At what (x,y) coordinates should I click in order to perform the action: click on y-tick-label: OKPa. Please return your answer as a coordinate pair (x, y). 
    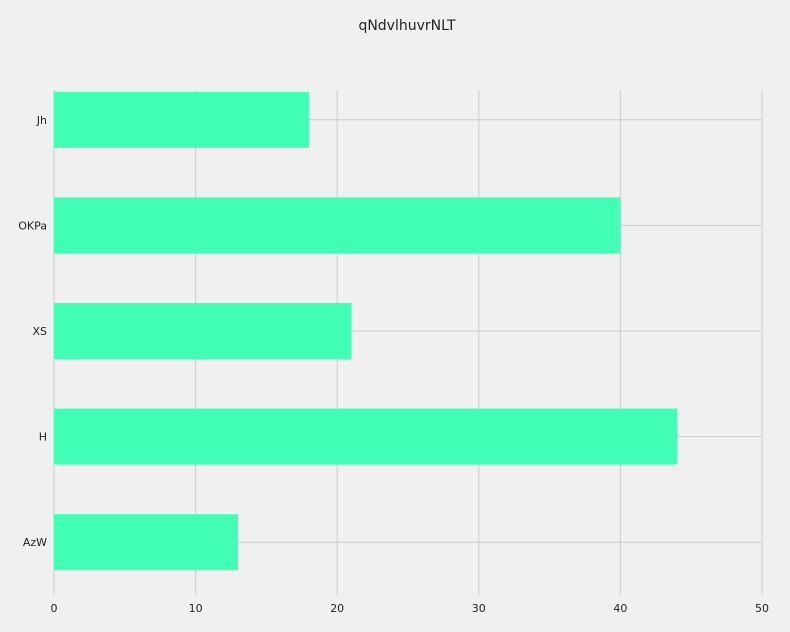
    Looking at the image, I should click on (32, 225).